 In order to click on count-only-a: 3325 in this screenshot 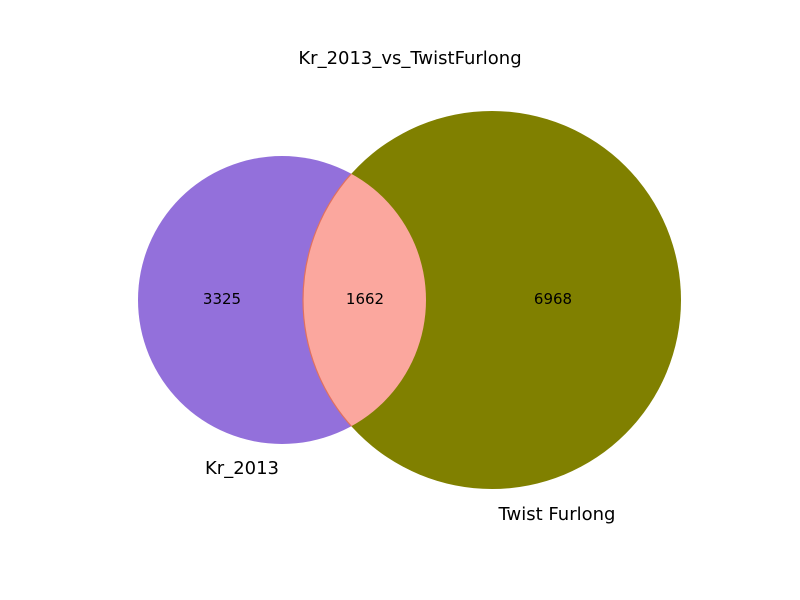, I will do `click(222, 299)`.